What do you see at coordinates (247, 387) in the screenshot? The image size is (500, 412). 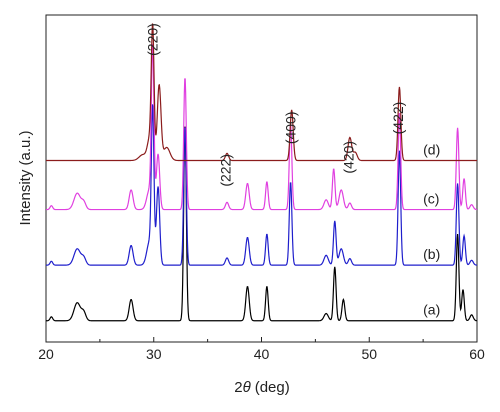 I see `x-axis-label-theta: θ` at bounding box center [247, 387].